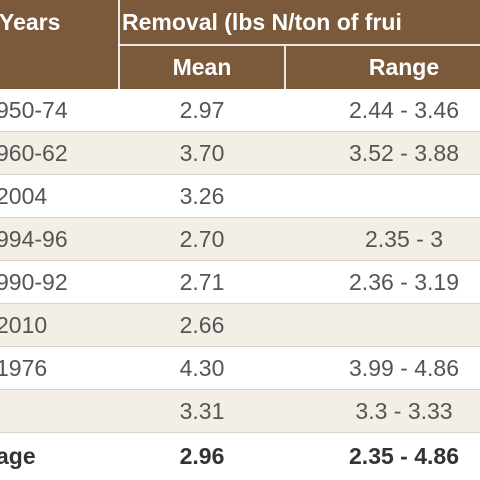 The height and width of the screenshot is (480, 480). What do you see at coordinates (202, 368) in the screenshot?
I see `cell-mean: 4.30` at bounding box center [202, 368].